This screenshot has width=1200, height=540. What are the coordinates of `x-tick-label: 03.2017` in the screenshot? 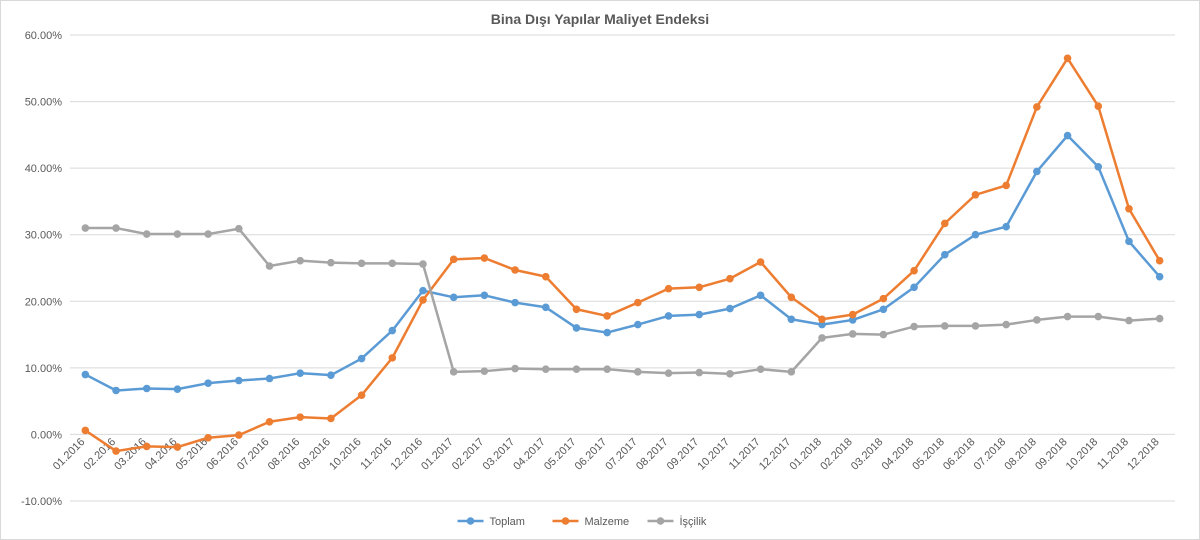 It's located at (499, 454).